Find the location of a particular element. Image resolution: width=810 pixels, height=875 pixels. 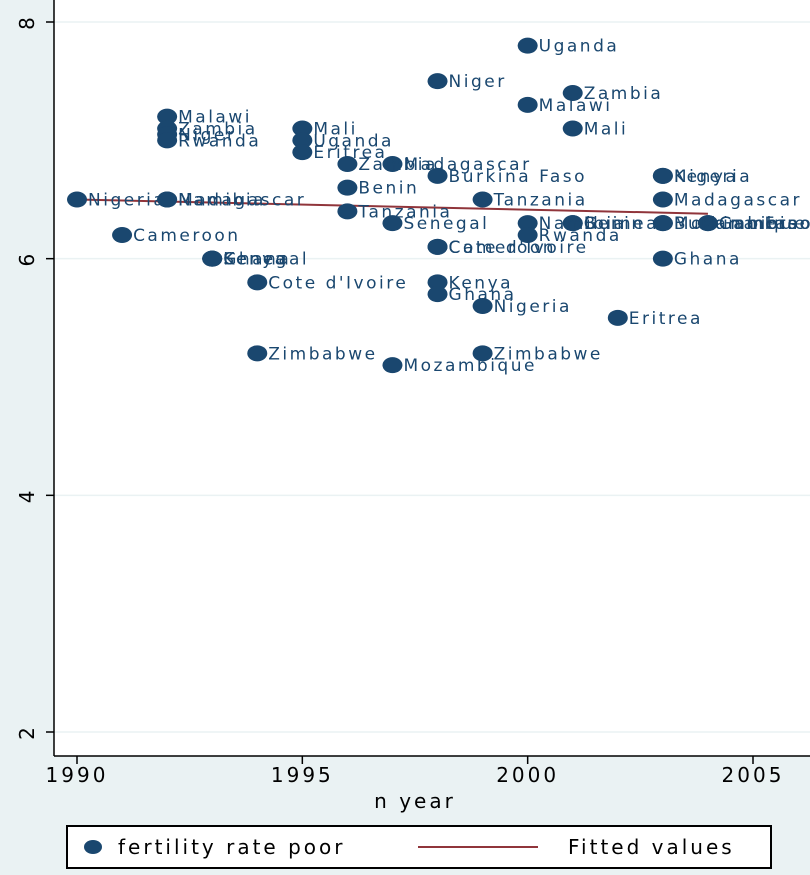

point-label: Guinea is located at coordinates (621, 224).